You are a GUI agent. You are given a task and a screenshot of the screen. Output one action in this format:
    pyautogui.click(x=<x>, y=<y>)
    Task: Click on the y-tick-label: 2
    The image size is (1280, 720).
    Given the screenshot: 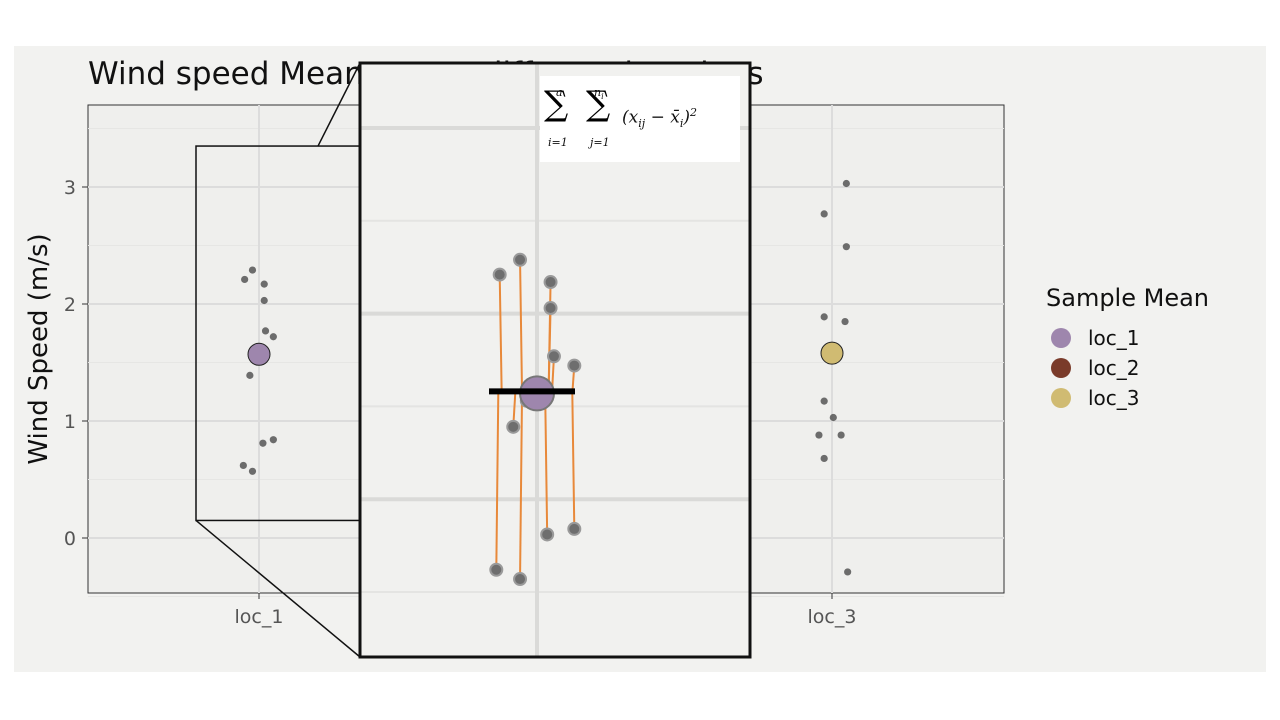 What is the action you would take?
    pyautogui.click(x=70, y=305)
    